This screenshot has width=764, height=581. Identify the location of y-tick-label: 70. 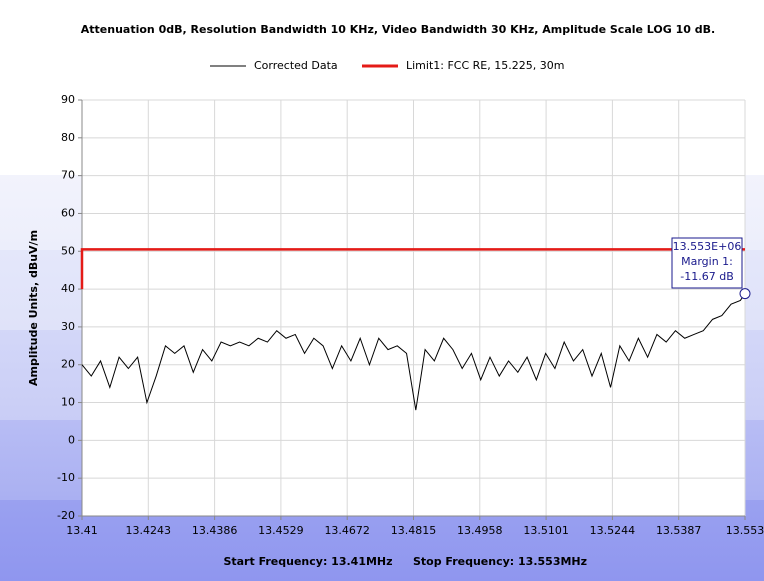
(68, 175).